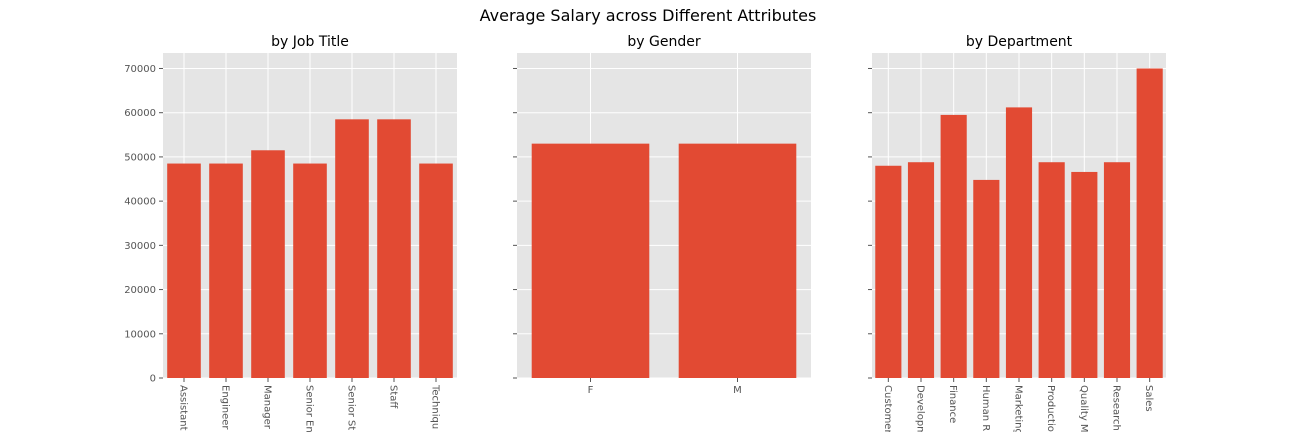  I want to click on x-tick-label: M, so click(737, 390).